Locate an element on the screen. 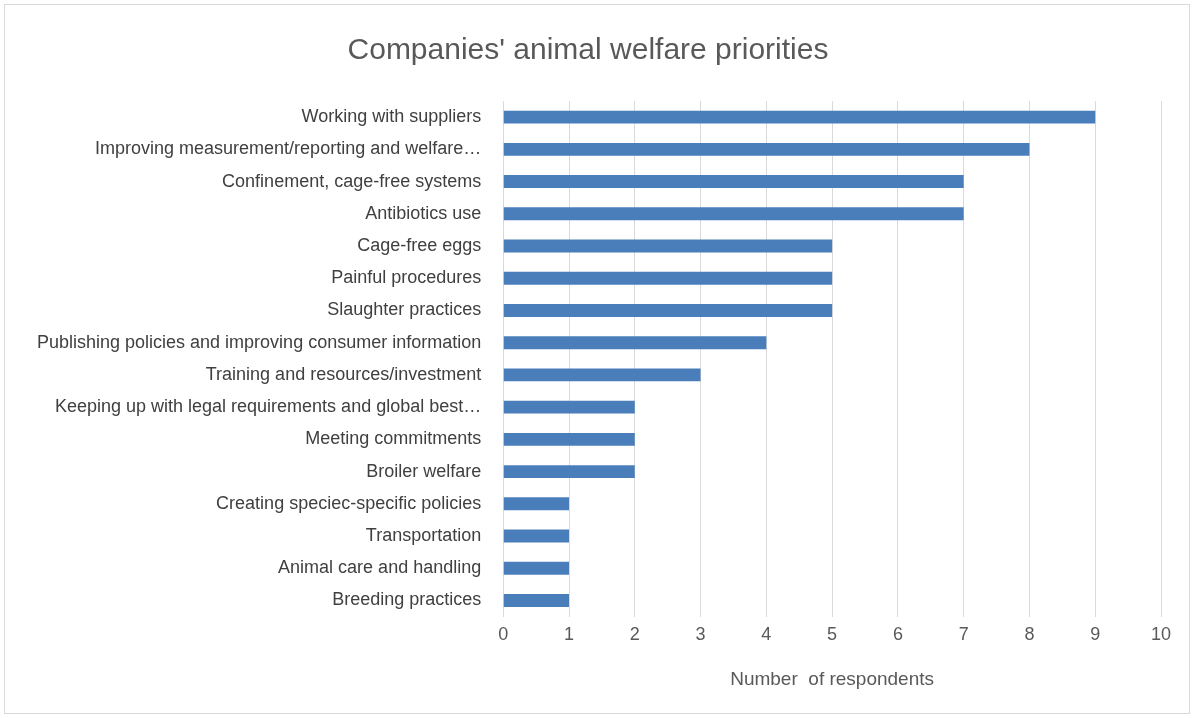 Image resolution: width=1194 pixels, height=718 pixels. x-tick-label: 2 is located at coordinates (634, 634).